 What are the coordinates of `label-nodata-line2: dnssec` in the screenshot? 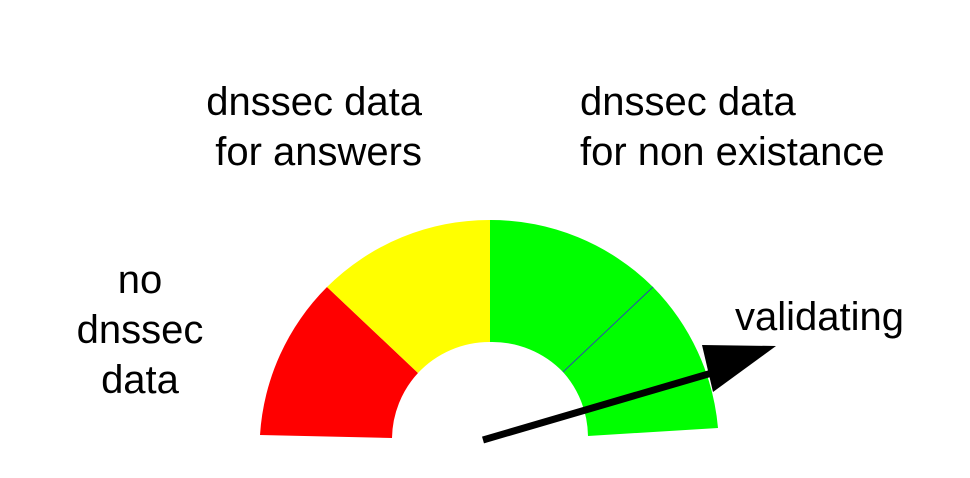 It's located at (140, 330).